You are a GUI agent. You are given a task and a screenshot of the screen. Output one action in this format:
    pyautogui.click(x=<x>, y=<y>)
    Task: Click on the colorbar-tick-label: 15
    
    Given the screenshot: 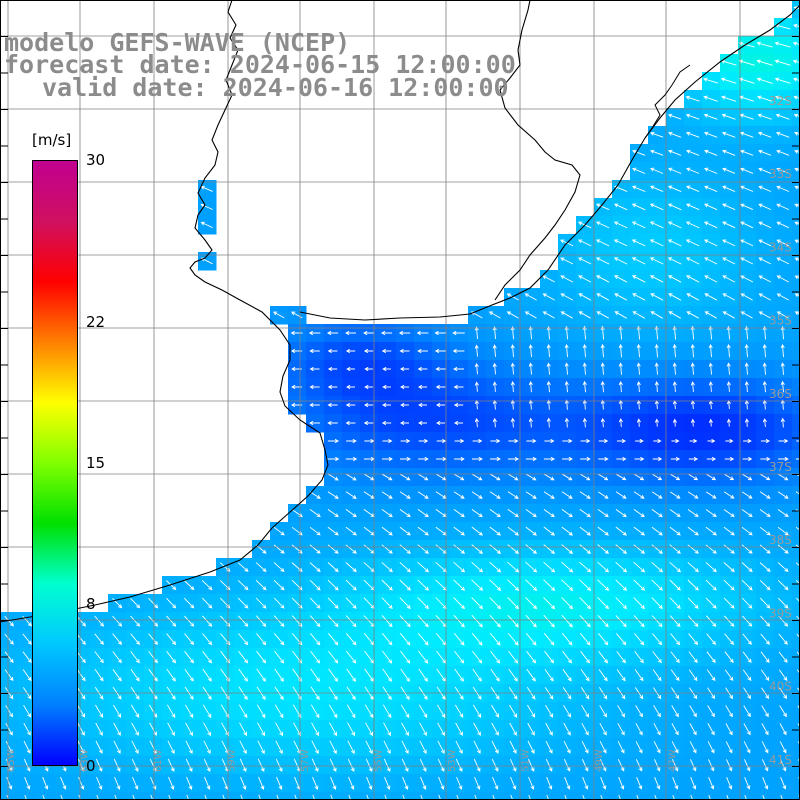 What is the action you would take?
    pyautogui.click(x=96, y=463)
    